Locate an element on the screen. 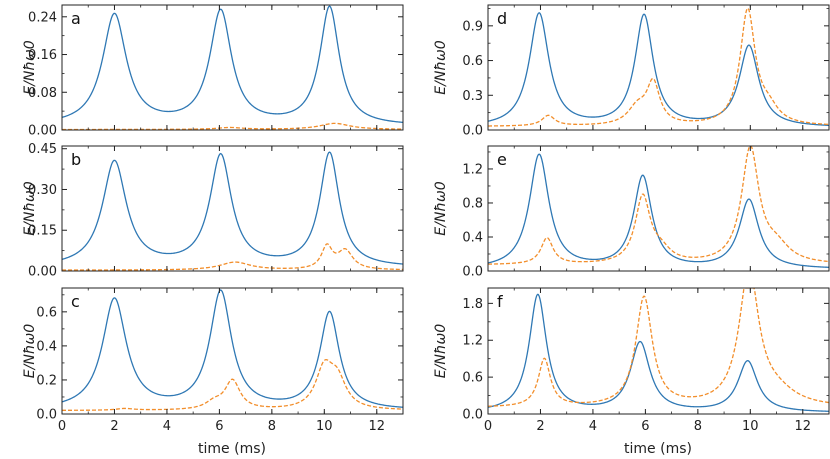 This screenshot has width=830, height=459. y-tick-label-c: 0.6 is located at coordinates (46, 312).